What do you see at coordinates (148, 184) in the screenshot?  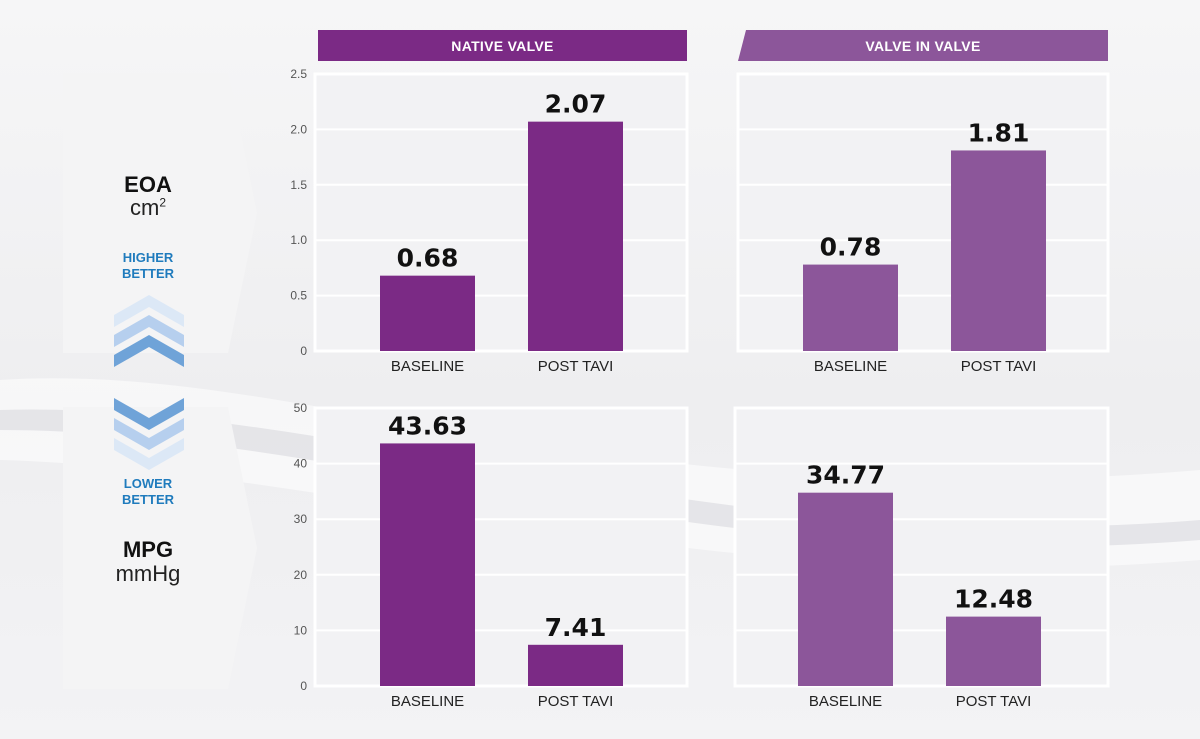 I see `eoa-title: EOA` at bounding box center [148, 184].